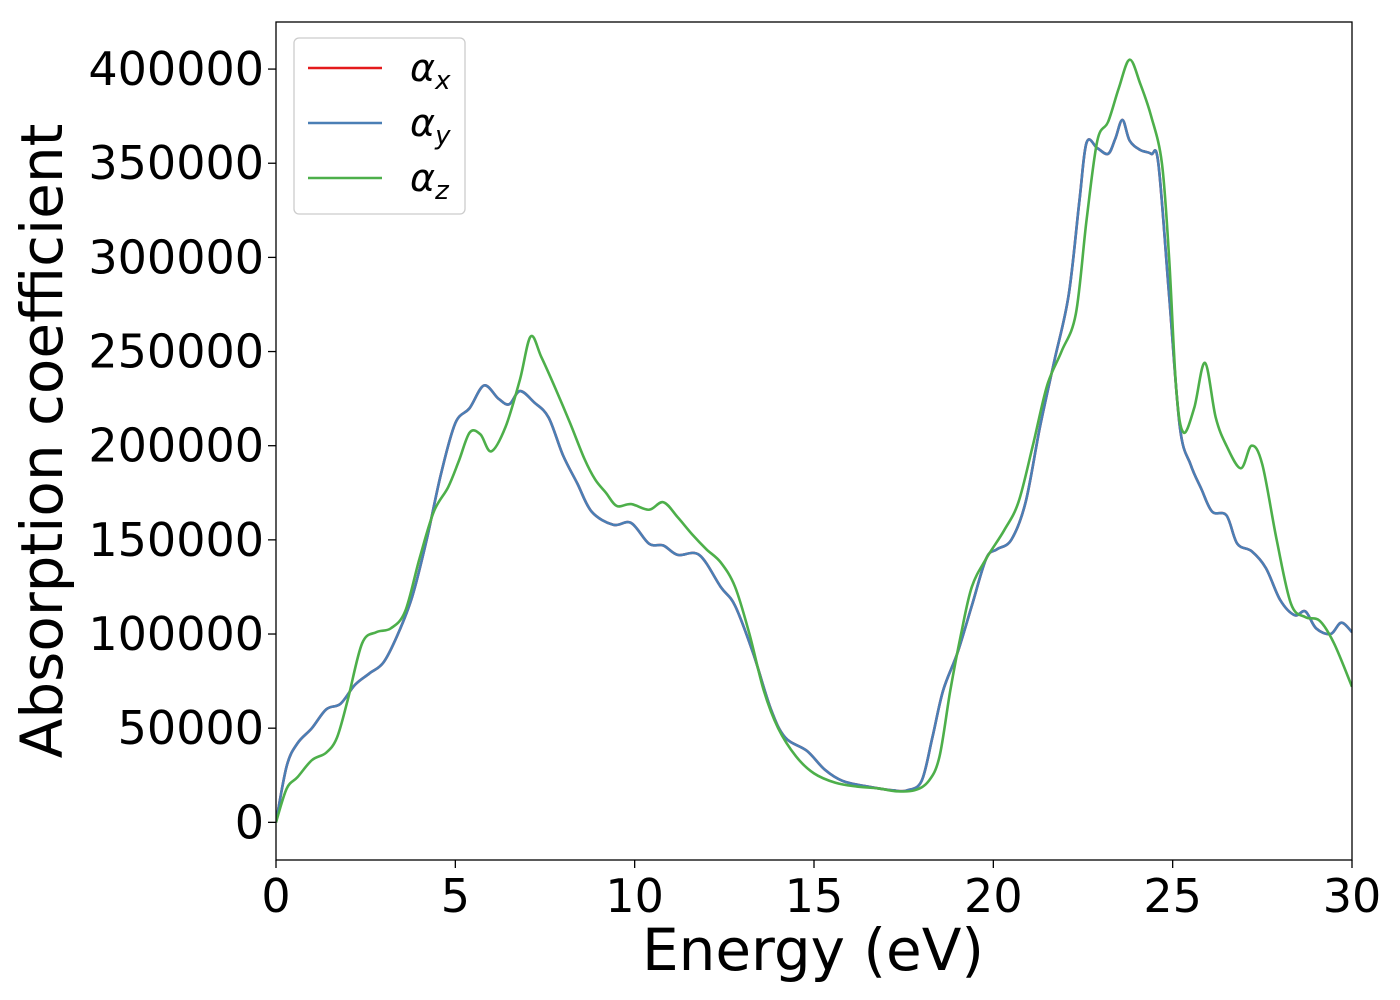 Image resolution: width=1400 pixels, height=1000 pixels. What do you see at coordinates (442, 136) in the screenshot?
I see `legend-subscript: y` at bounding box center [442, 136].